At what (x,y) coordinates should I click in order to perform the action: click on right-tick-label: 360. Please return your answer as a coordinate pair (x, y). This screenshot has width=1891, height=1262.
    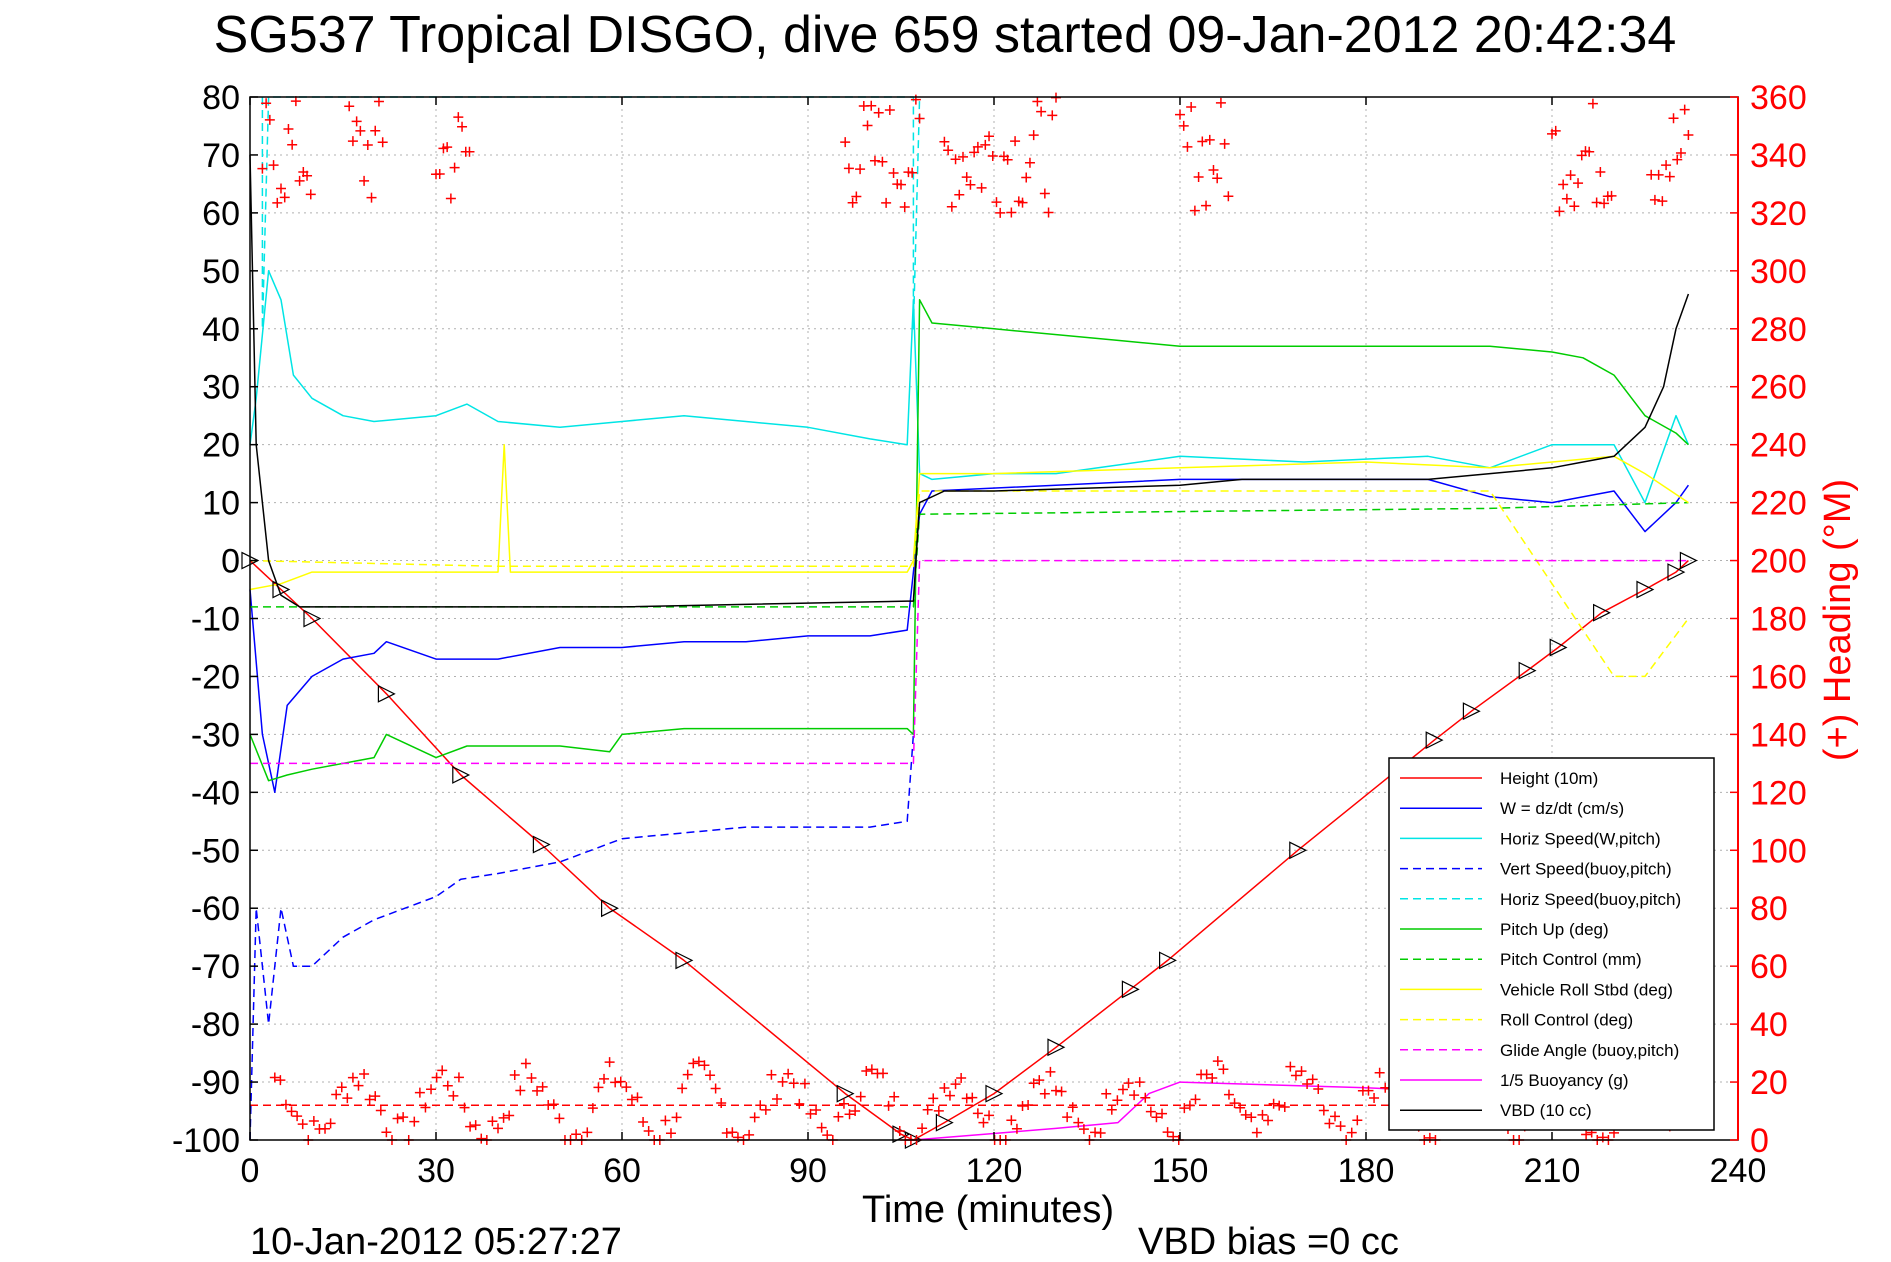
    Looking at the image, I should click on (1778, 98).